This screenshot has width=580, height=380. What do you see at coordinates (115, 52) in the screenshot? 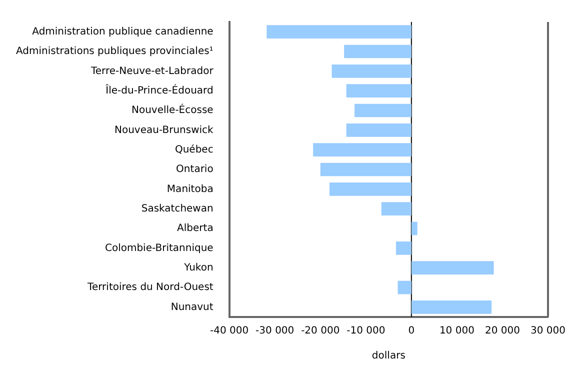
I see `y-tick-label: Administrations publiques provinciales¹` at bounding box center [115, 52].